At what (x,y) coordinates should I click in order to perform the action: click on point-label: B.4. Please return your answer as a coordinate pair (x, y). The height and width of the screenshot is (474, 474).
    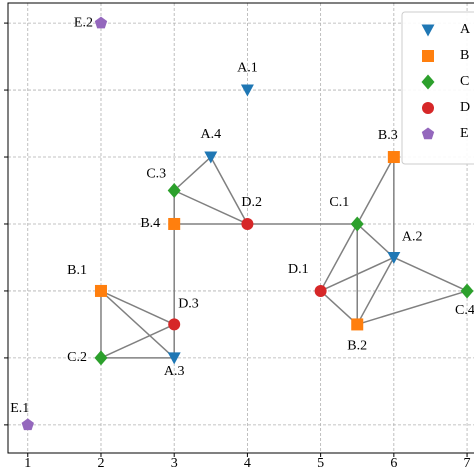
    Looking at the image, I should click on (150, 223).